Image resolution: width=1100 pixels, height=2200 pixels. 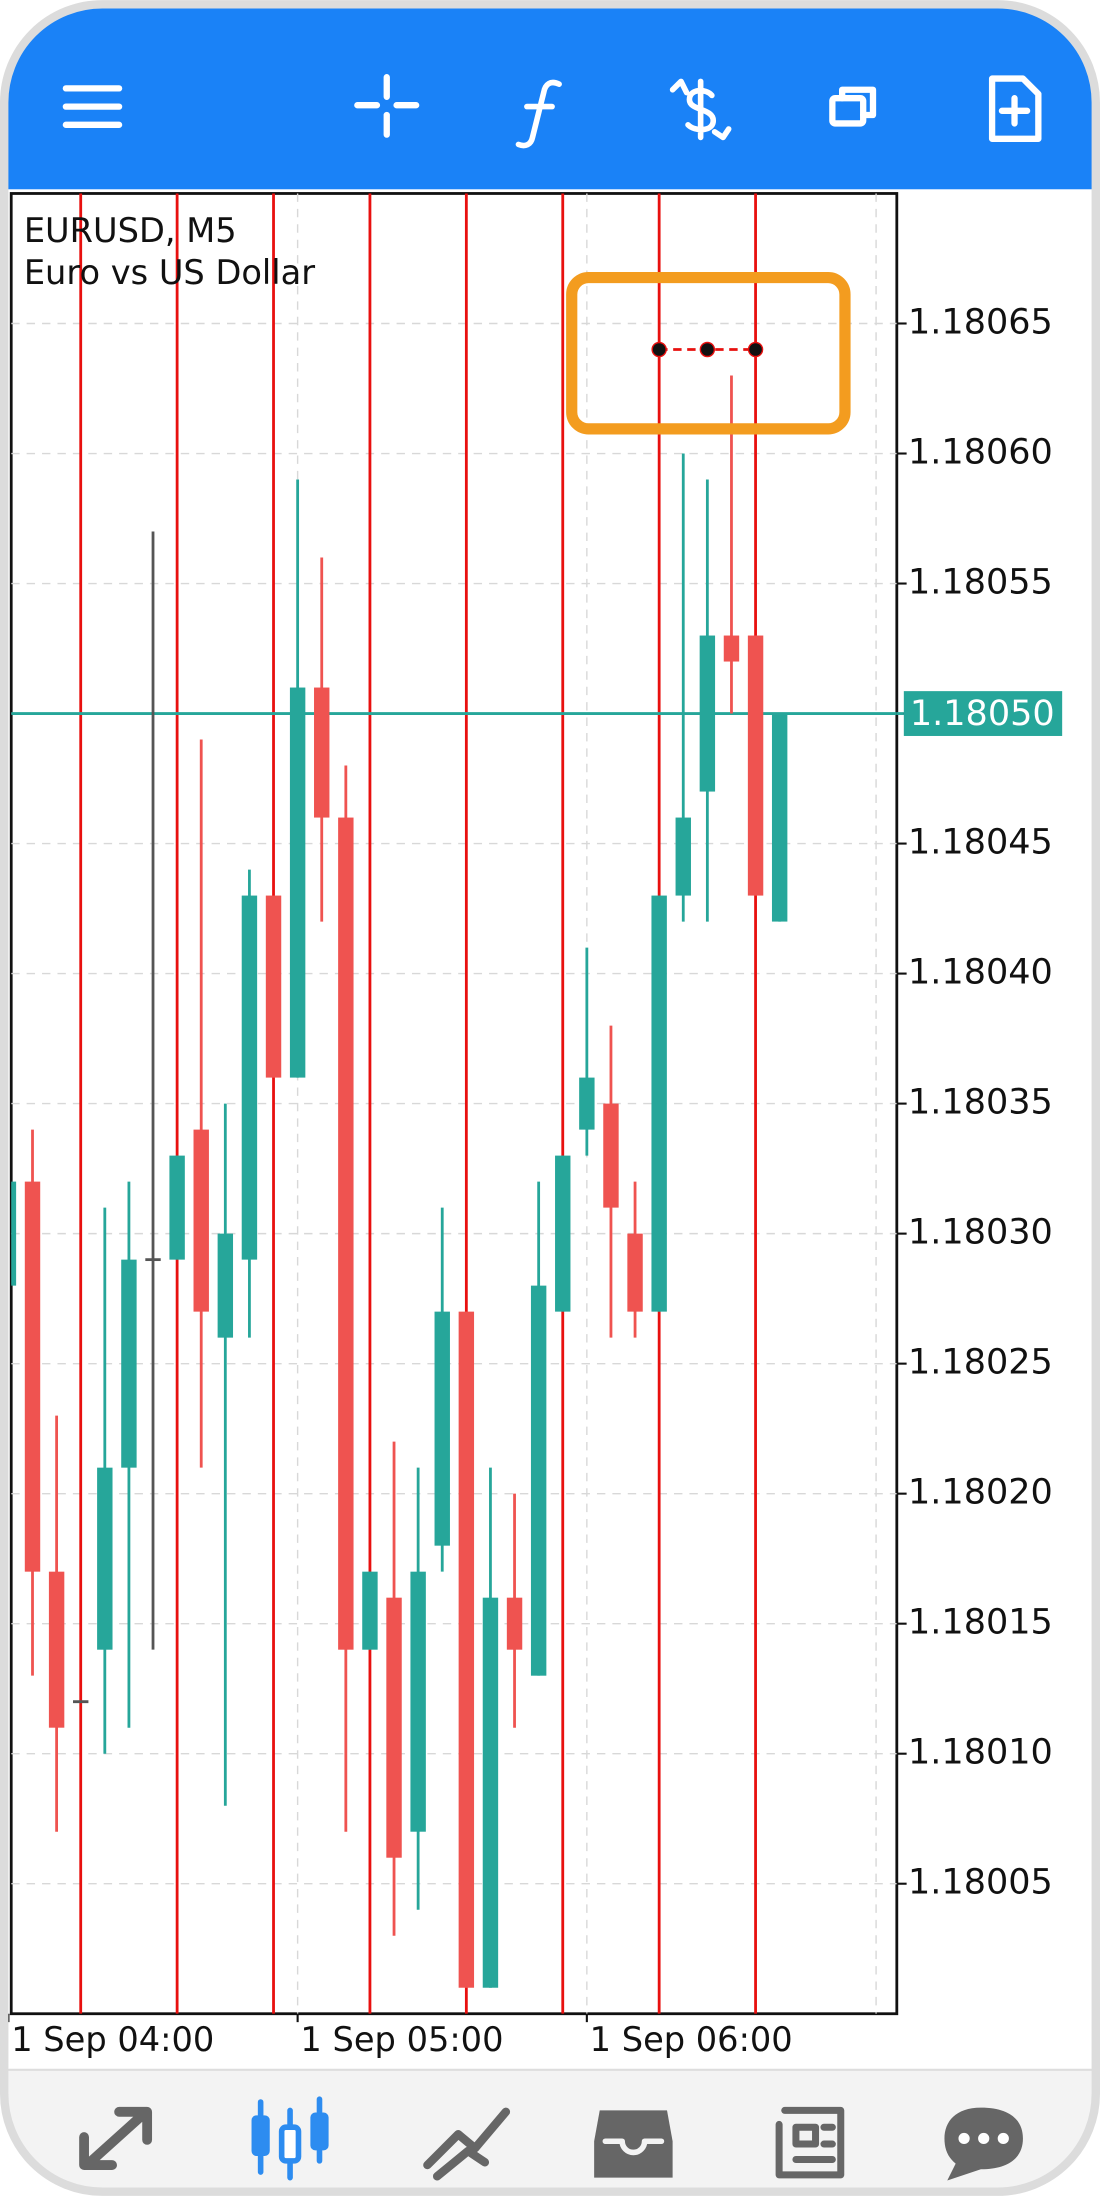 What do you see at coordinates (980, 1492) in the screenshot?
I see `y-tick-label: 1.18020` at bounding box center [980, 1492].